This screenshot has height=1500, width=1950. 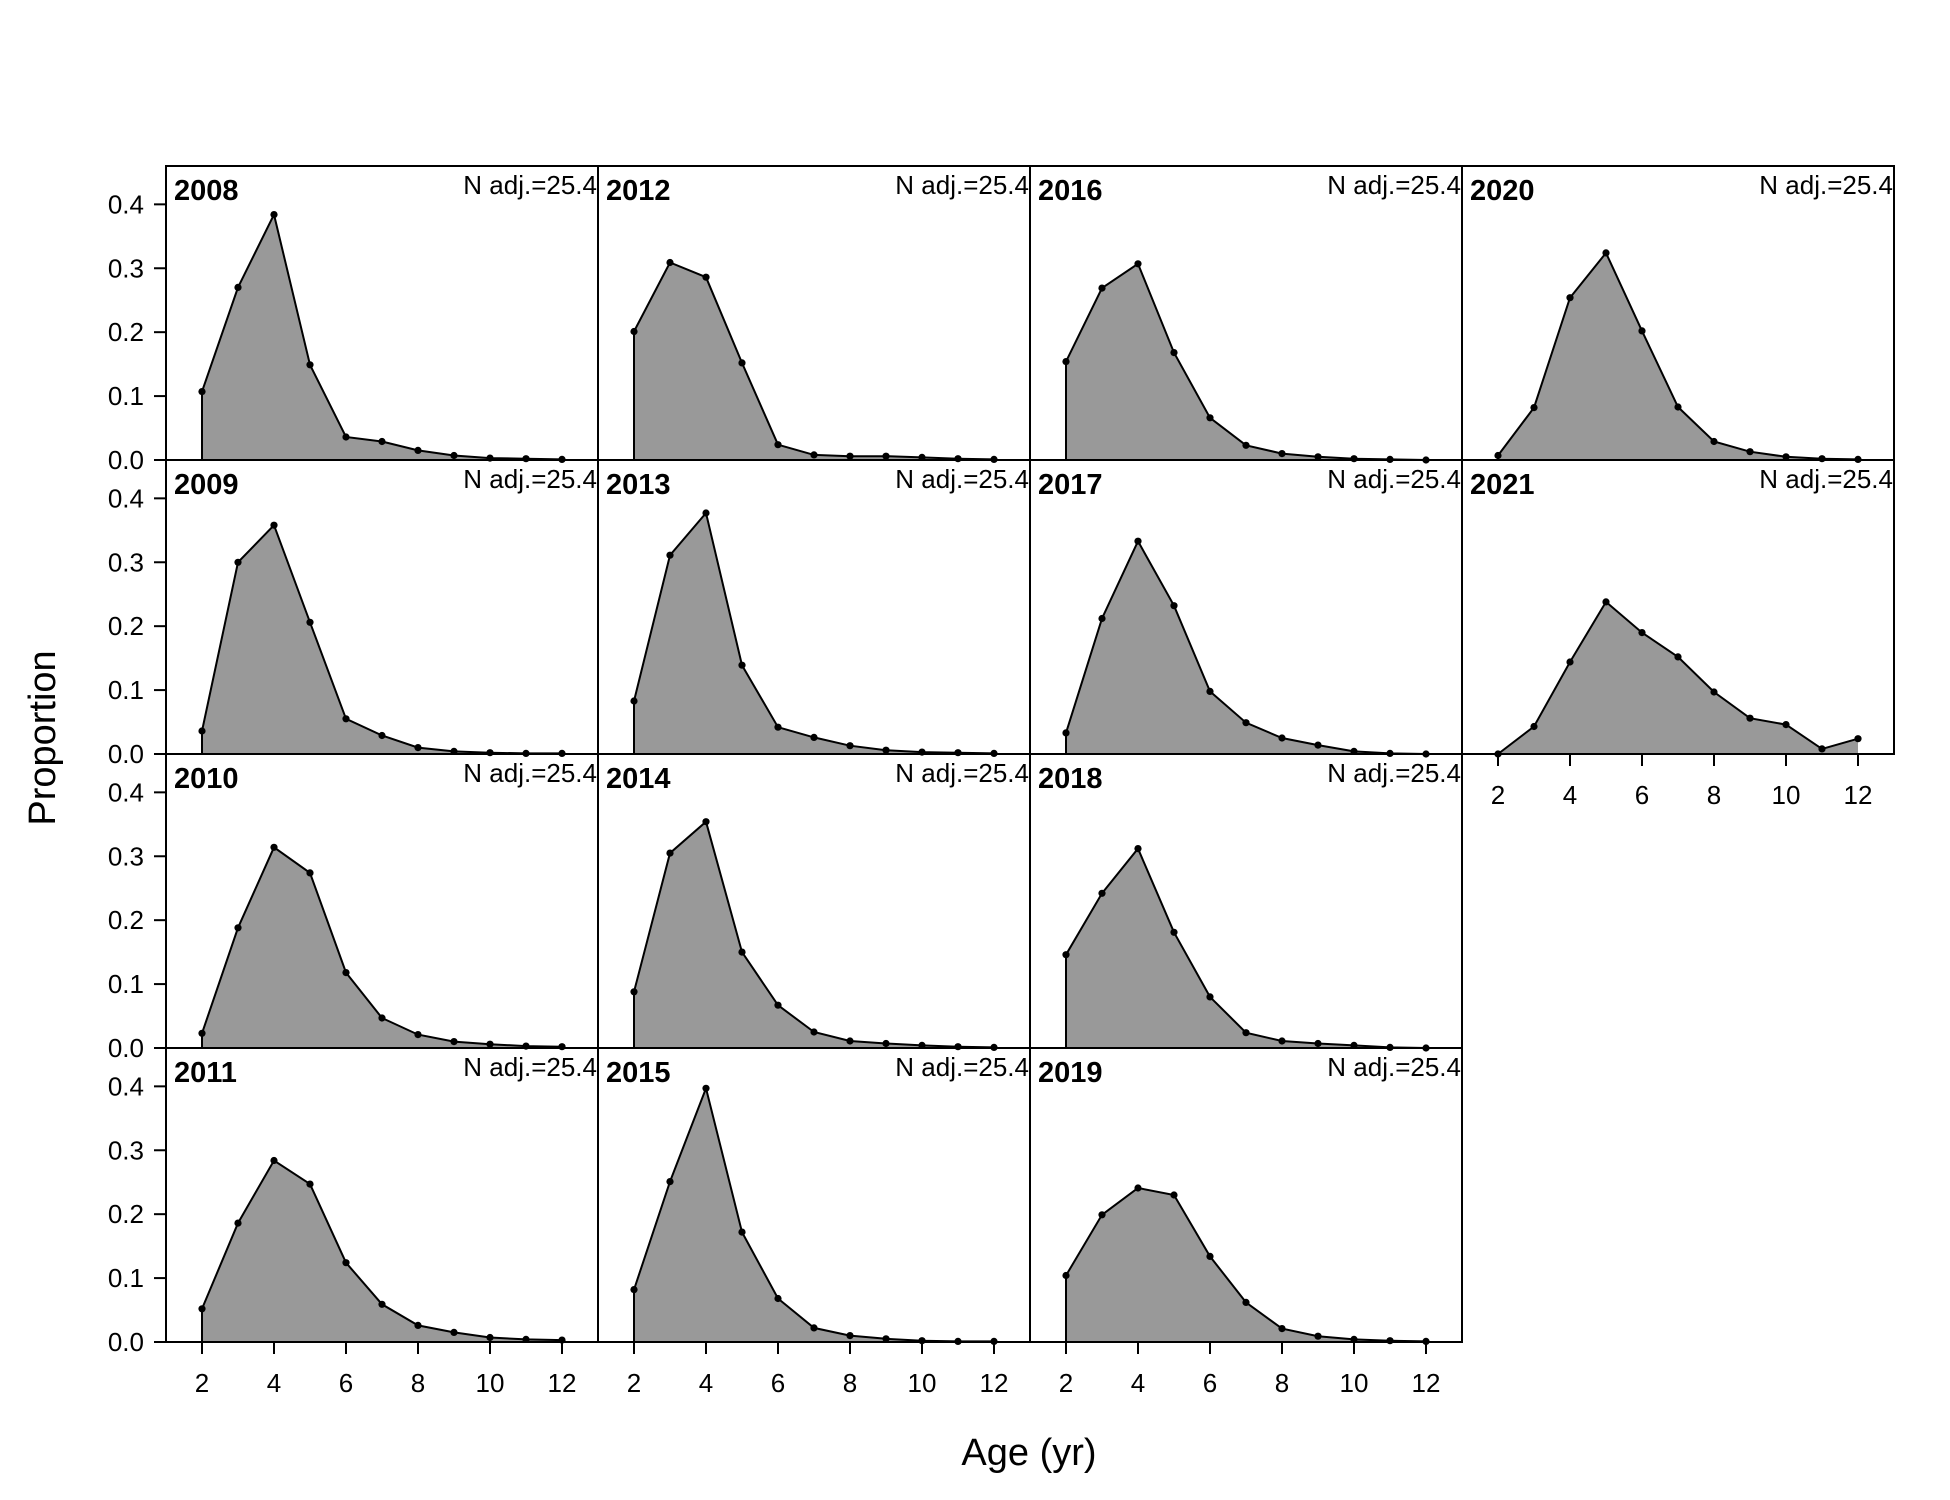 What do you see at coordinates (638, 1073) in the screenshot?
I see `year-label-2015: 2015` at bounding box center [638, 1073].